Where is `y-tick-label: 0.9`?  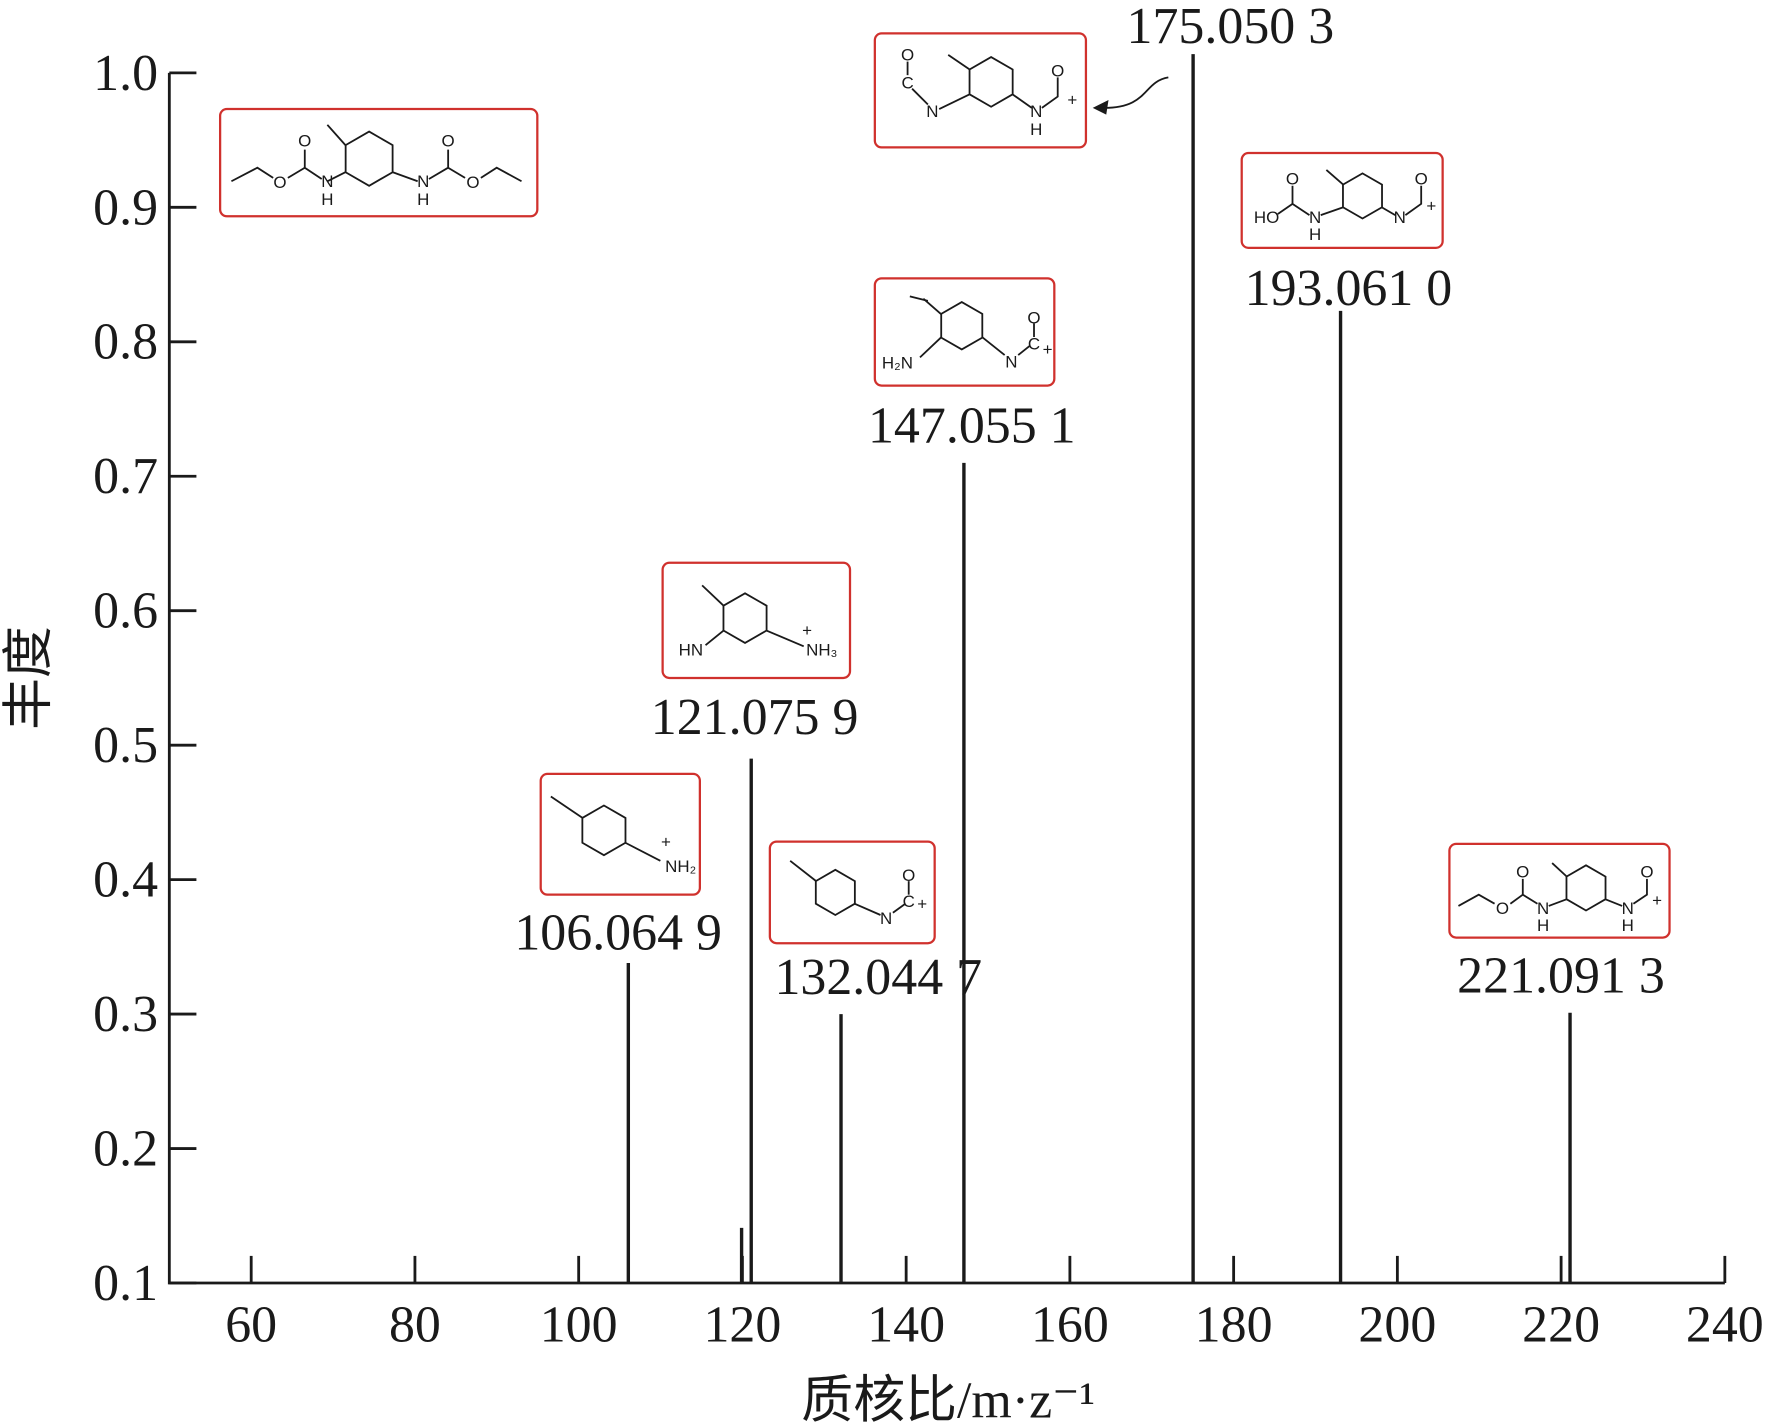
y-tick-label: 0.9 is located at coordinates (125, 207).